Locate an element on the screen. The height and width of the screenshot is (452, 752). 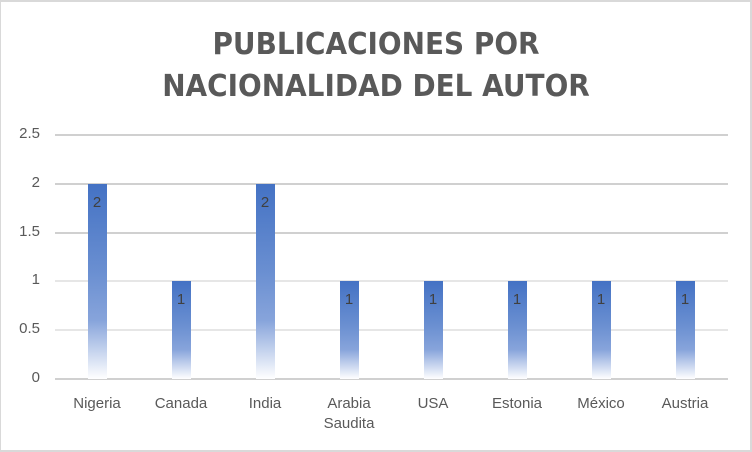
x-tick-label: Nigeria is located at coordinates (97, 403).